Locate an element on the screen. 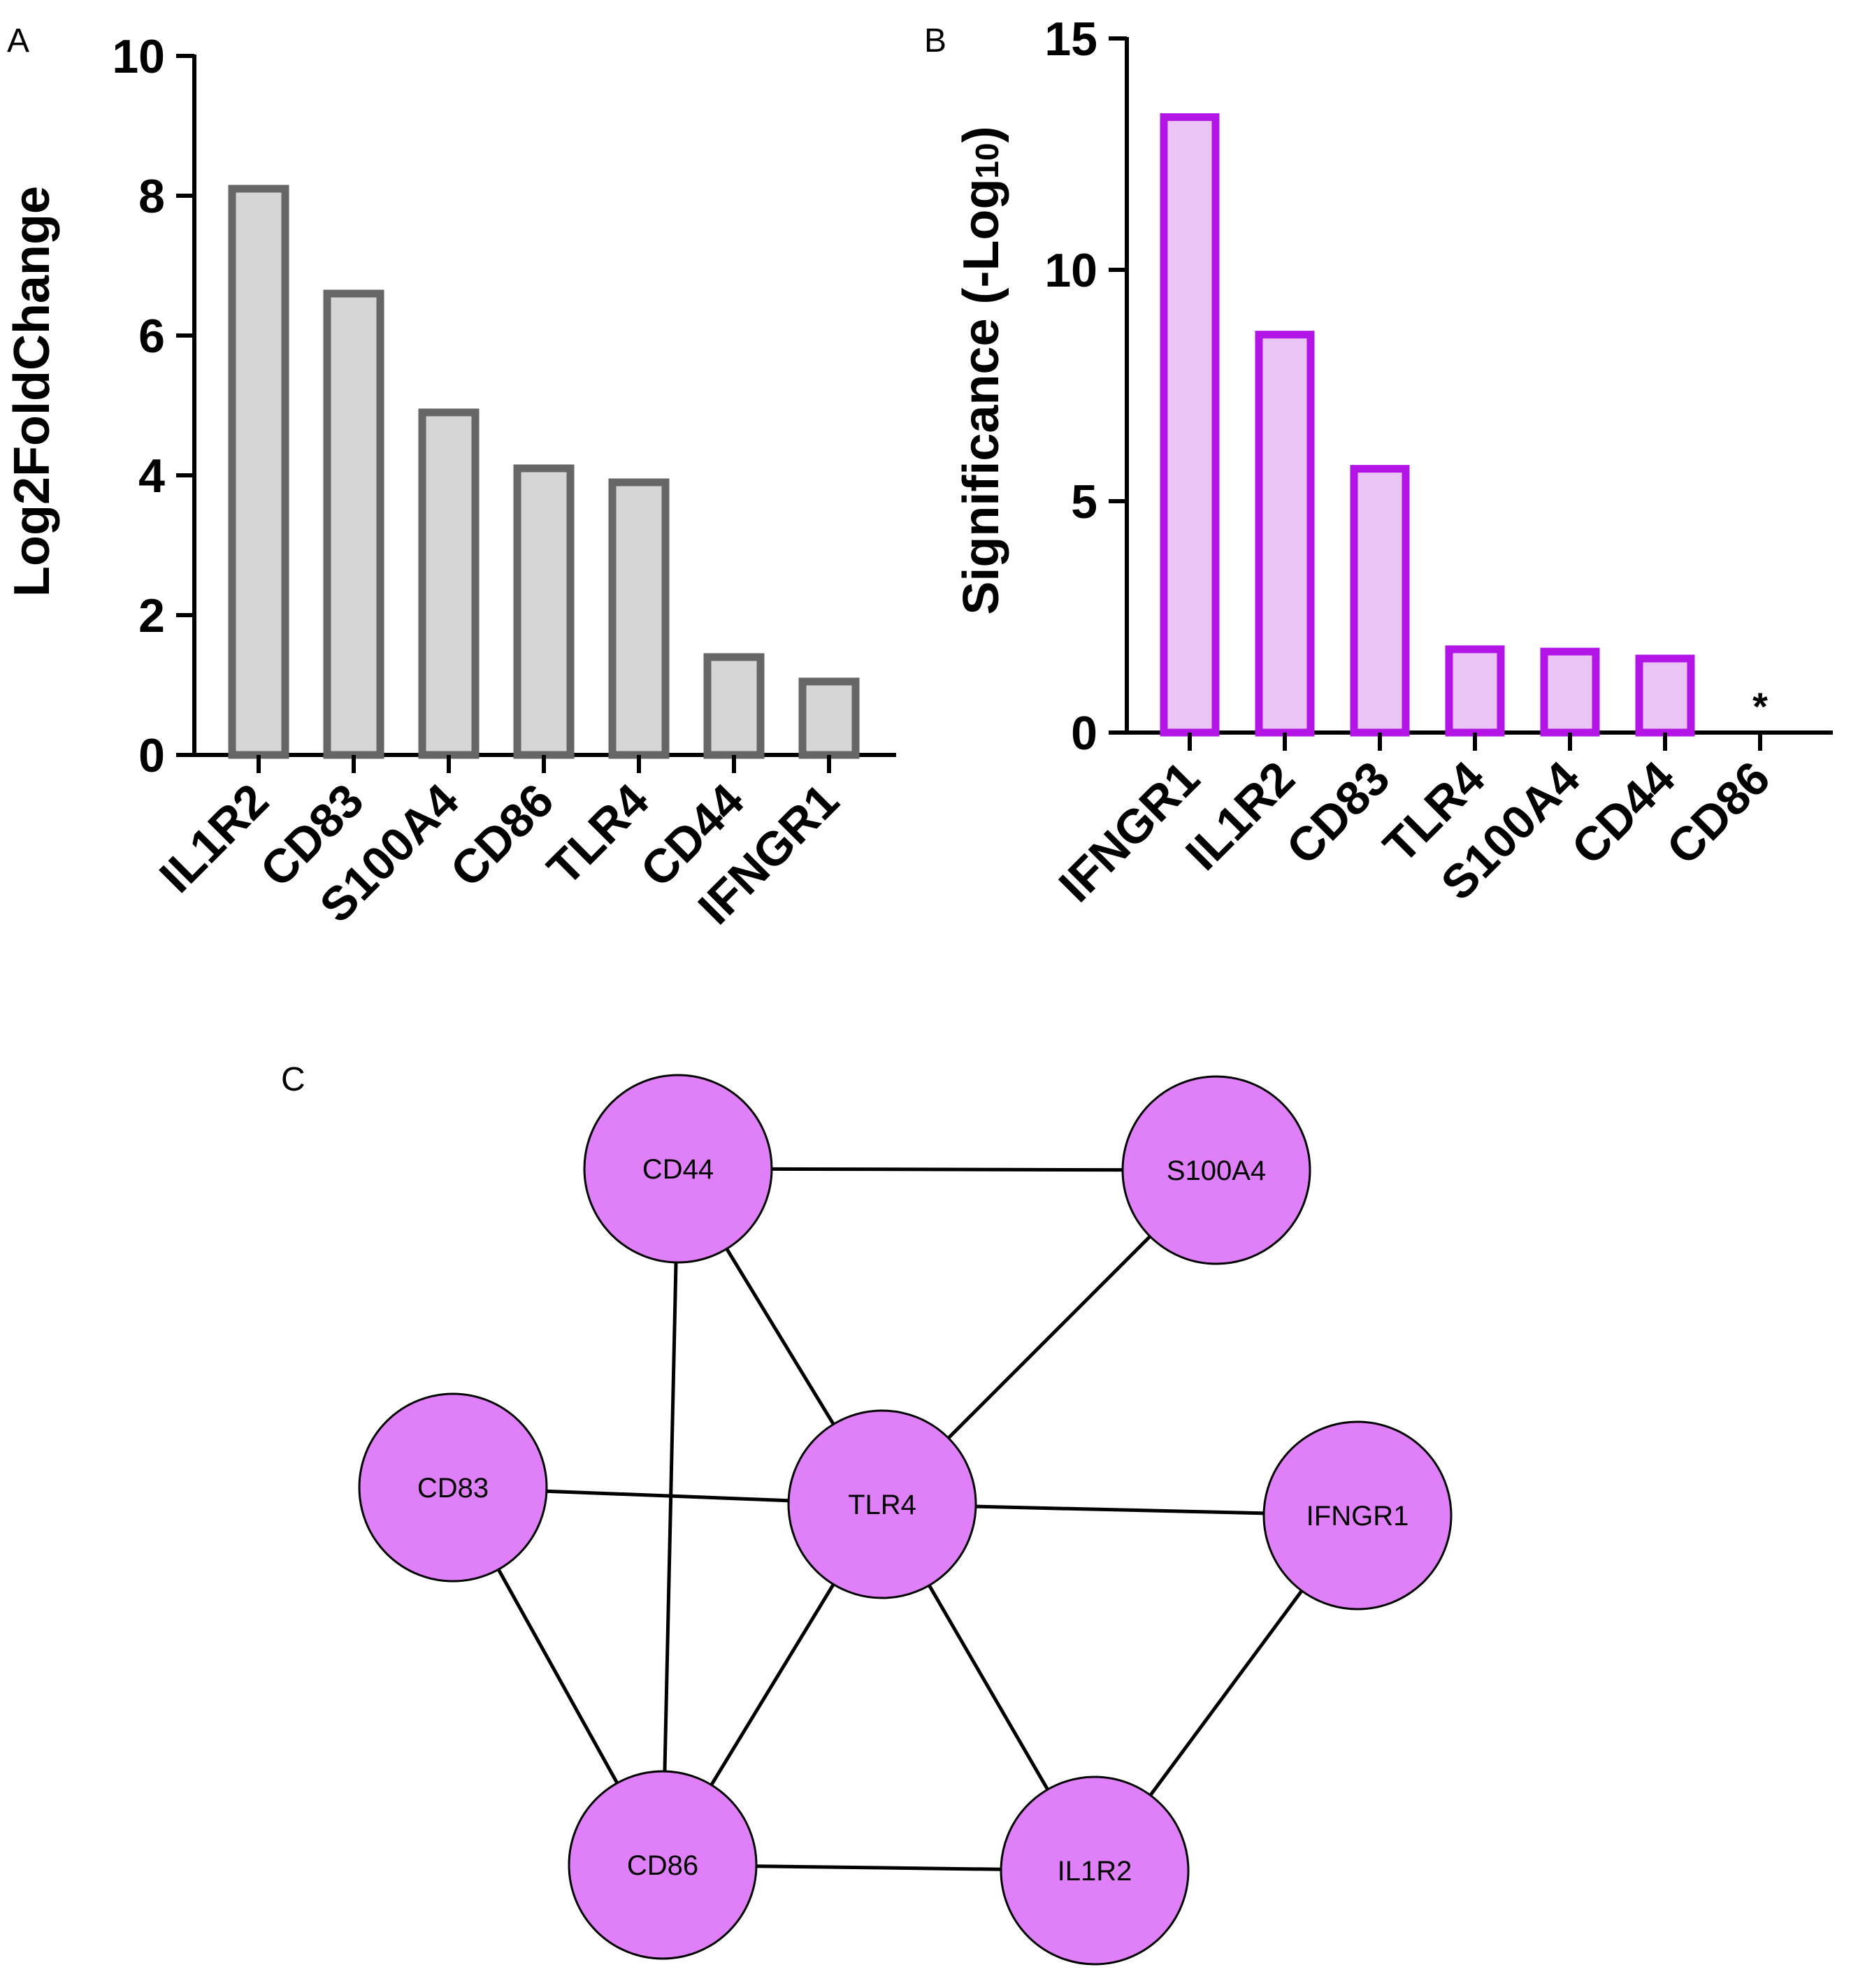  y-axis-title-b: Significance (-Log10) is located at coordinates (981, 370).